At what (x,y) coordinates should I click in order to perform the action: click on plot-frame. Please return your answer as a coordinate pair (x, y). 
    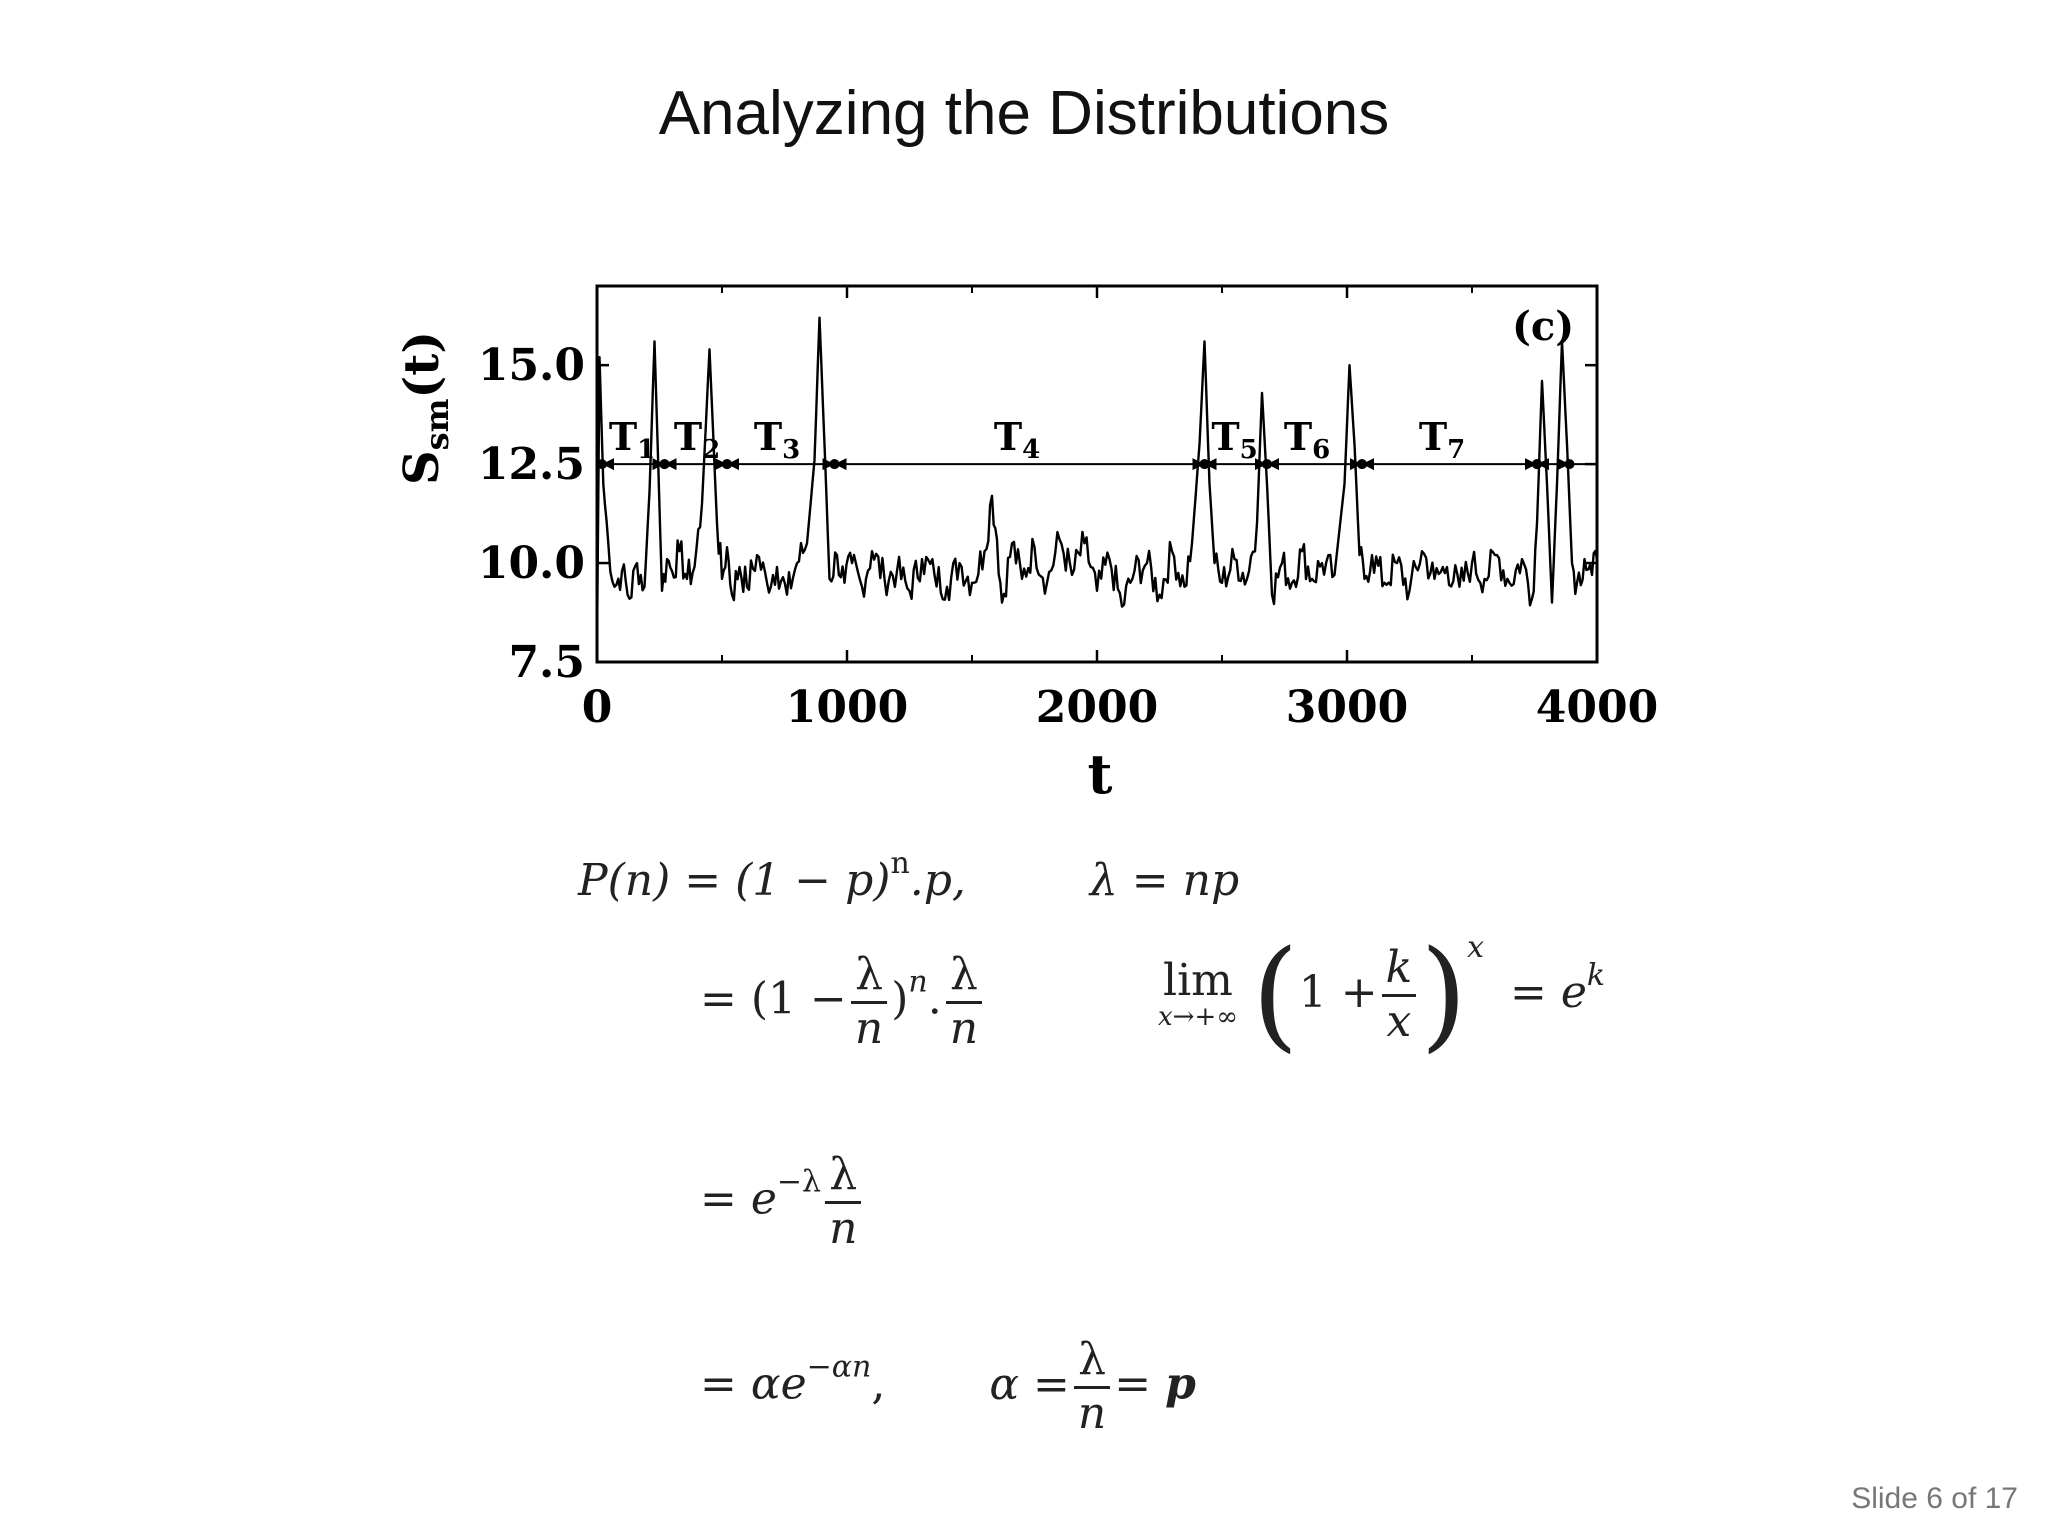
    Looking at the image, I should click on (1097, 474).